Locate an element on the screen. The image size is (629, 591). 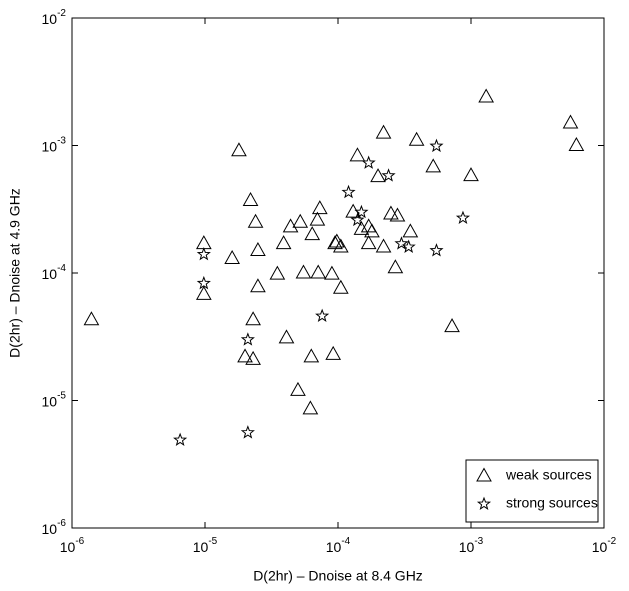
legend-label: weak sources is located at coordinates (548, 475).